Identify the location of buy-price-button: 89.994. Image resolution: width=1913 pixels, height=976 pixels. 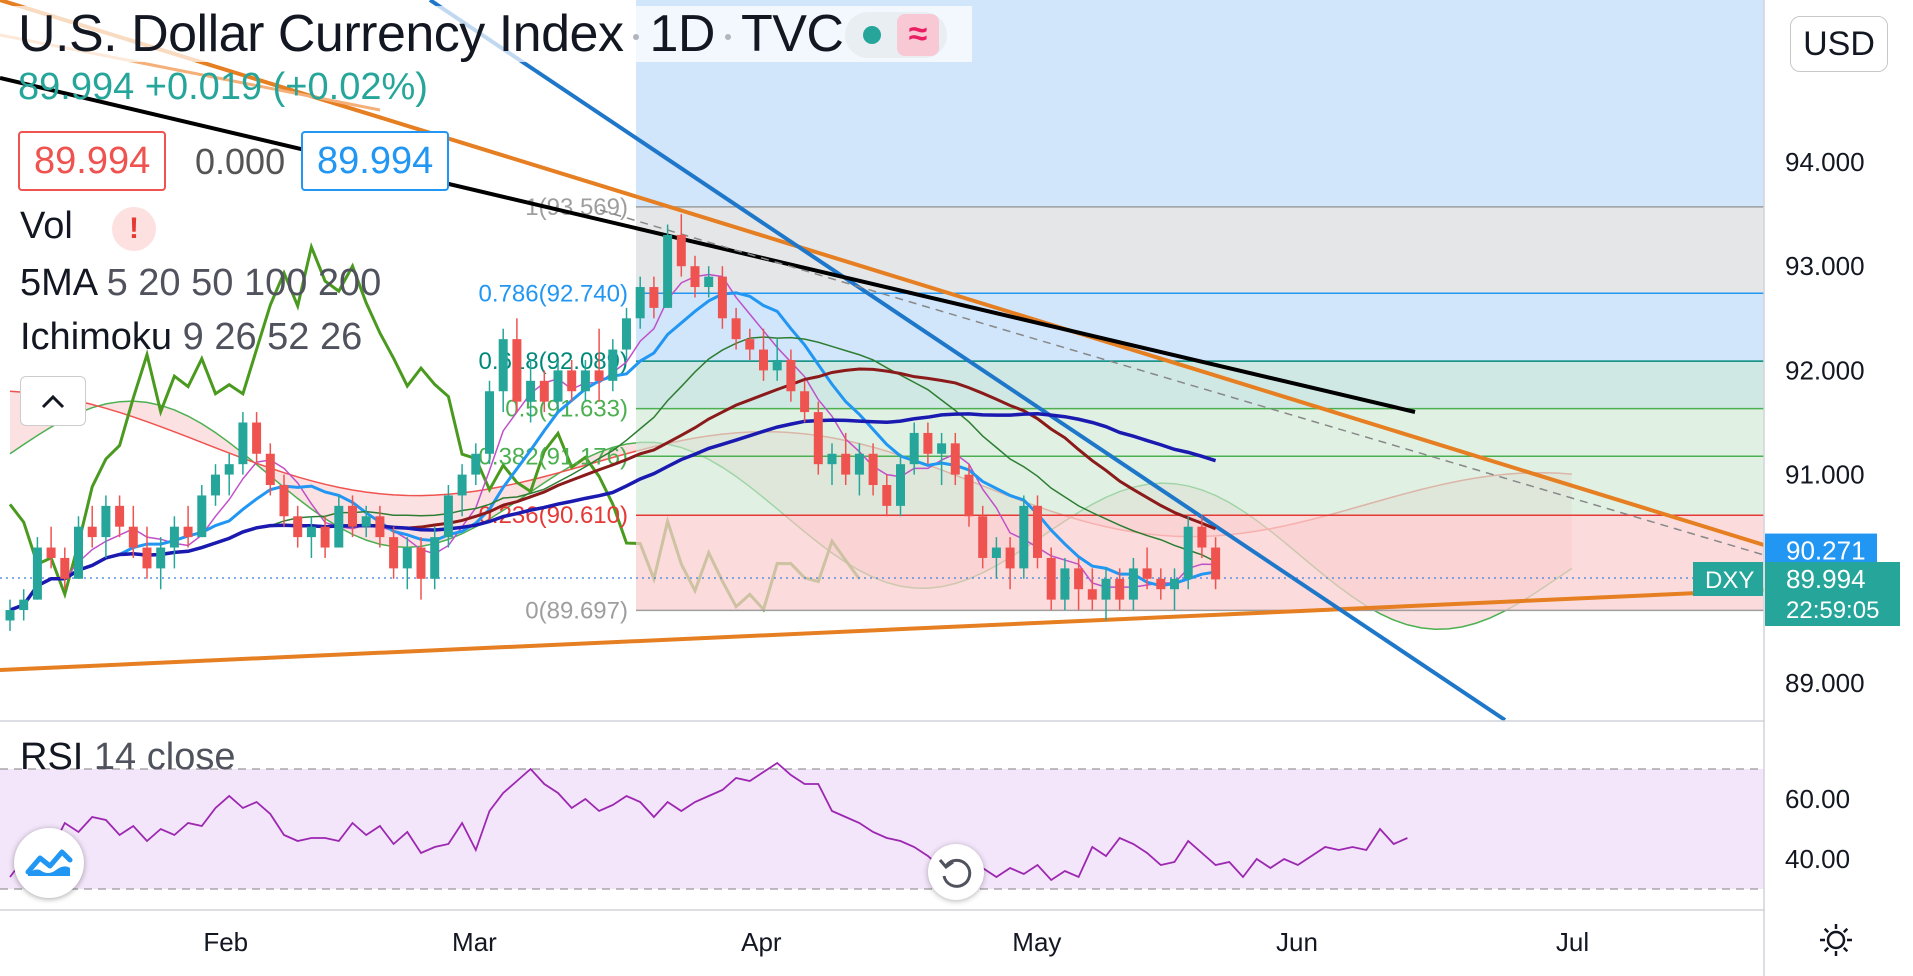
(375, 161).